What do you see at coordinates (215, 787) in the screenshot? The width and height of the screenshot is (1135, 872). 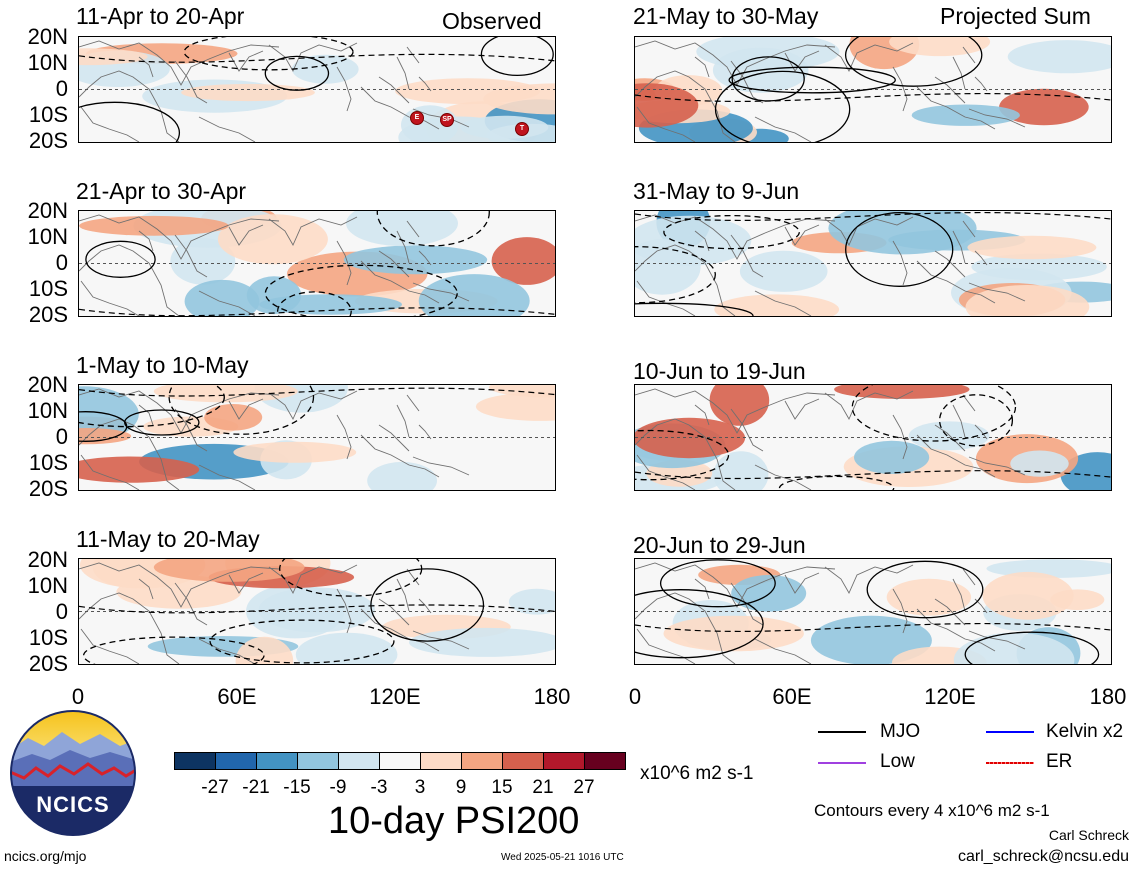 I see `colorbar-tick-label: -27` at bounding box center [215, 787].